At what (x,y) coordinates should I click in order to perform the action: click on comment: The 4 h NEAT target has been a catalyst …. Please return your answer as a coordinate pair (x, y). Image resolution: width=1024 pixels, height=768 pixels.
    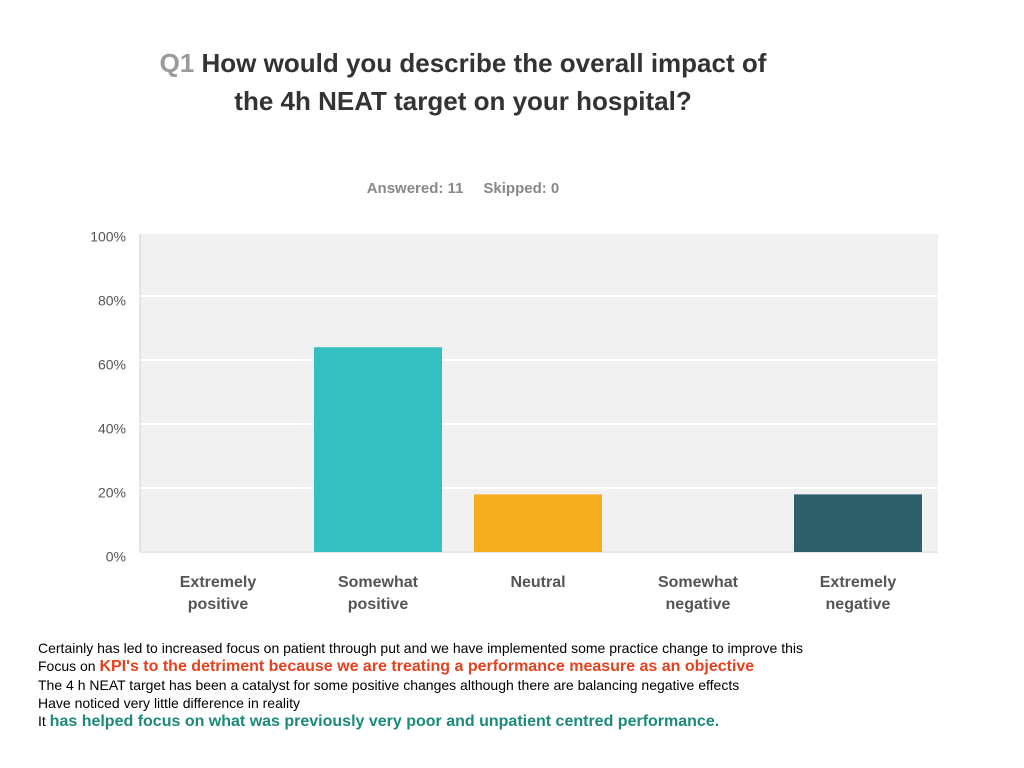
    Looking at the image, I should click on (420, 685).